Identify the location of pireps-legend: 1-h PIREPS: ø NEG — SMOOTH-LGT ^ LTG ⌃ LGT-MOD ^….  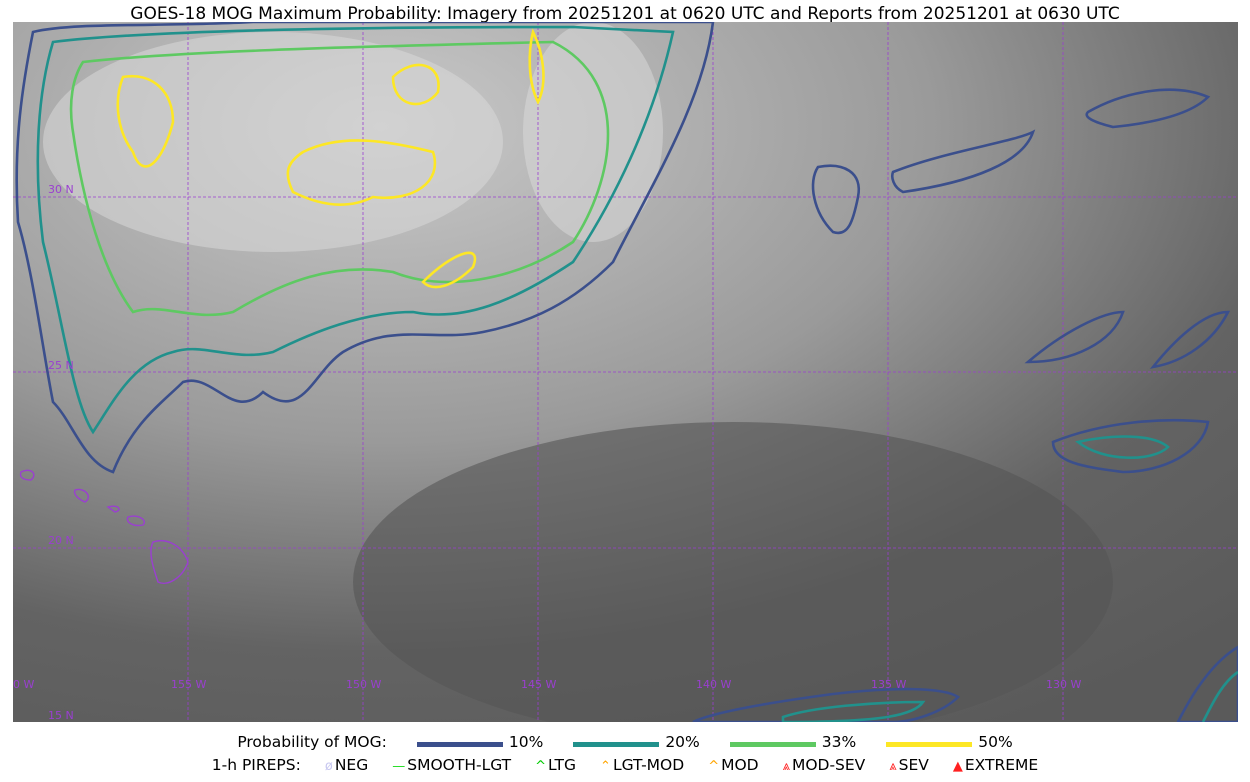
(625, 765).